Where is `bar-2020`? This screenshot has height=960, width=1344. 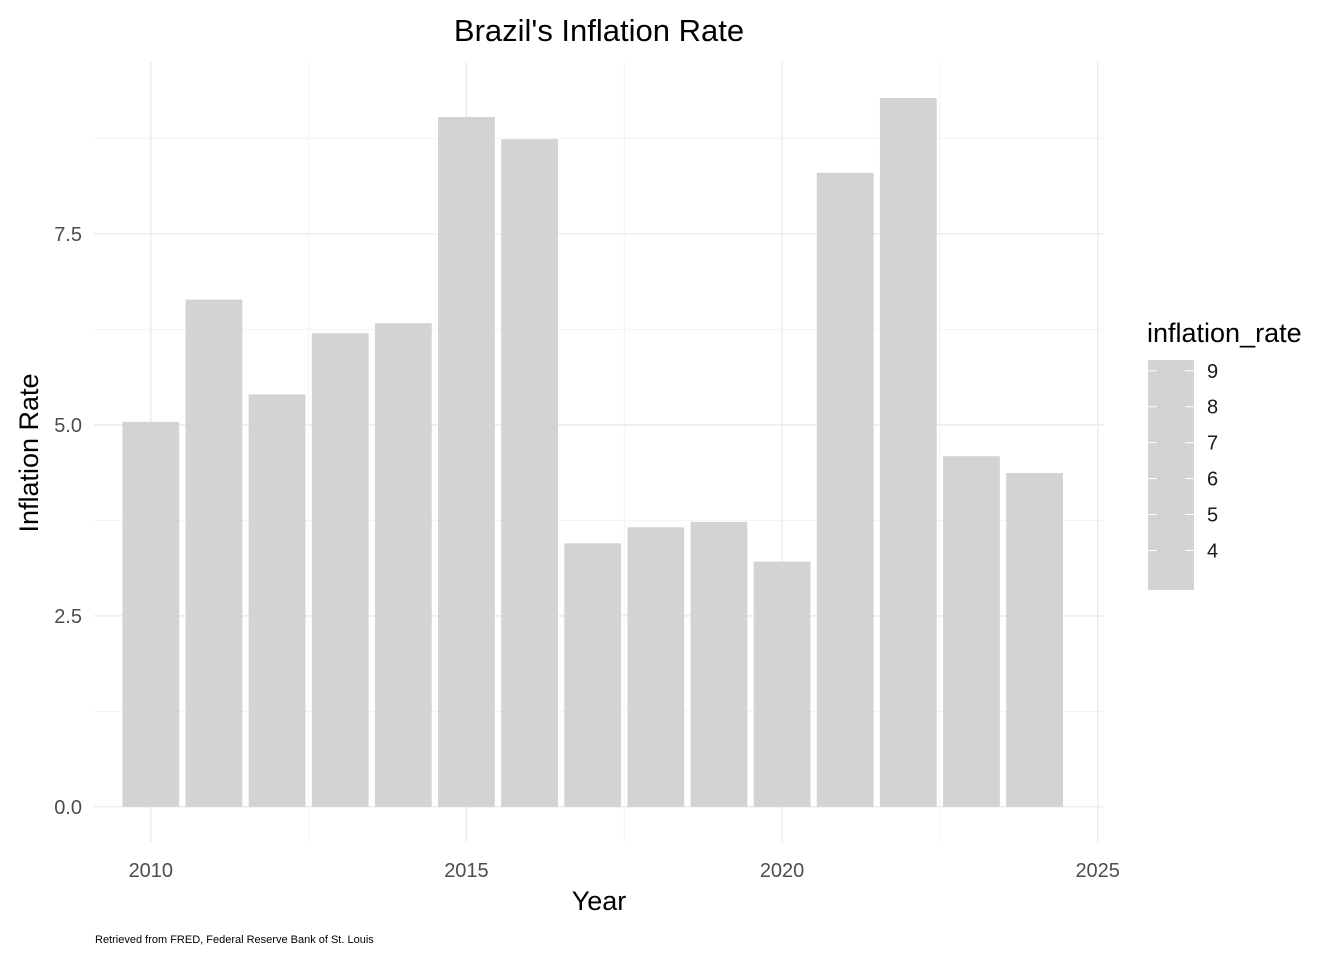 bar-2020 is located at coordinates (782, 684).